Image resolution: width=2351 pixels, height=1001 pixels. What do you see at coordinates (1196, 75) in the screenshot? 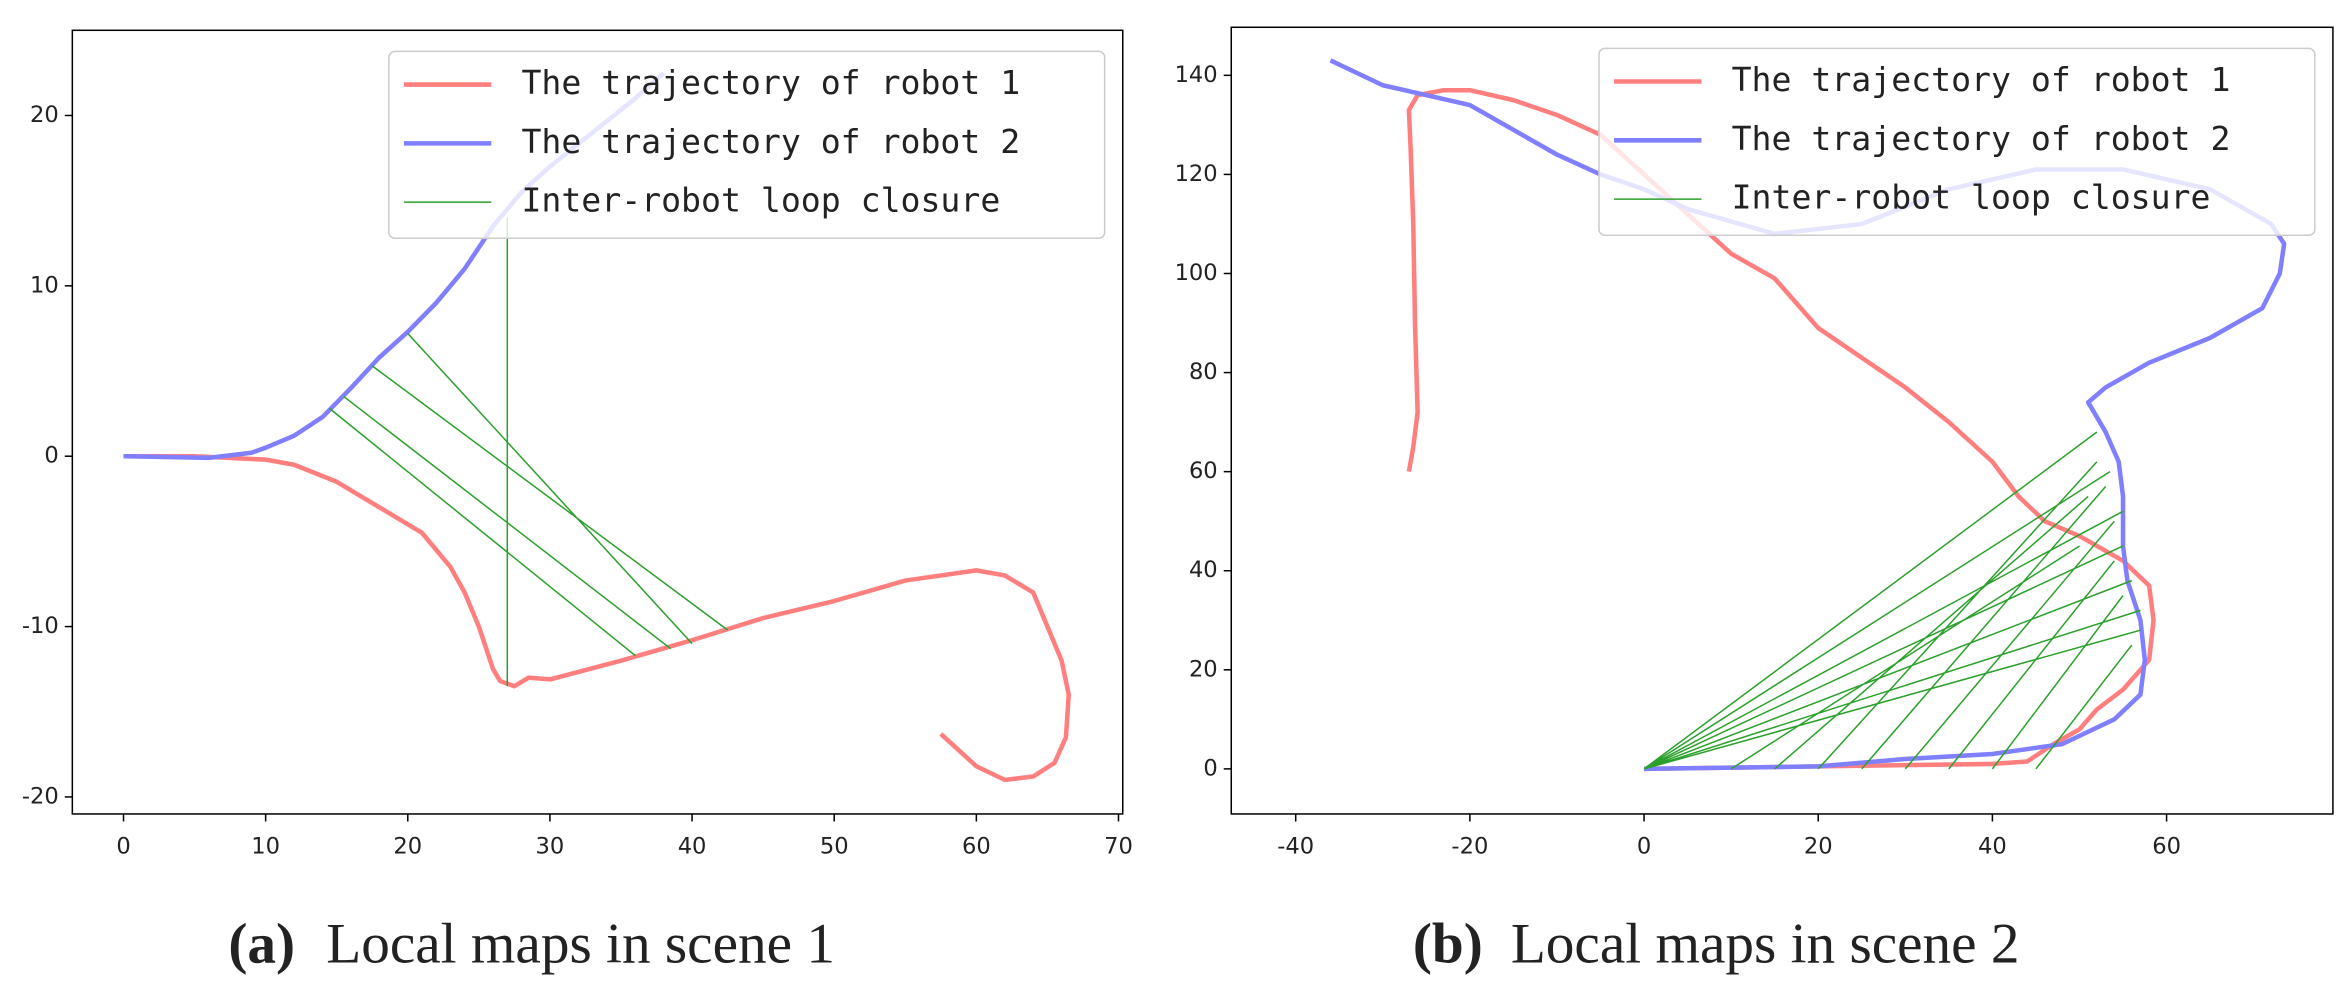
I see `y-tick-label: 140` at bounding box center [1196, 75].